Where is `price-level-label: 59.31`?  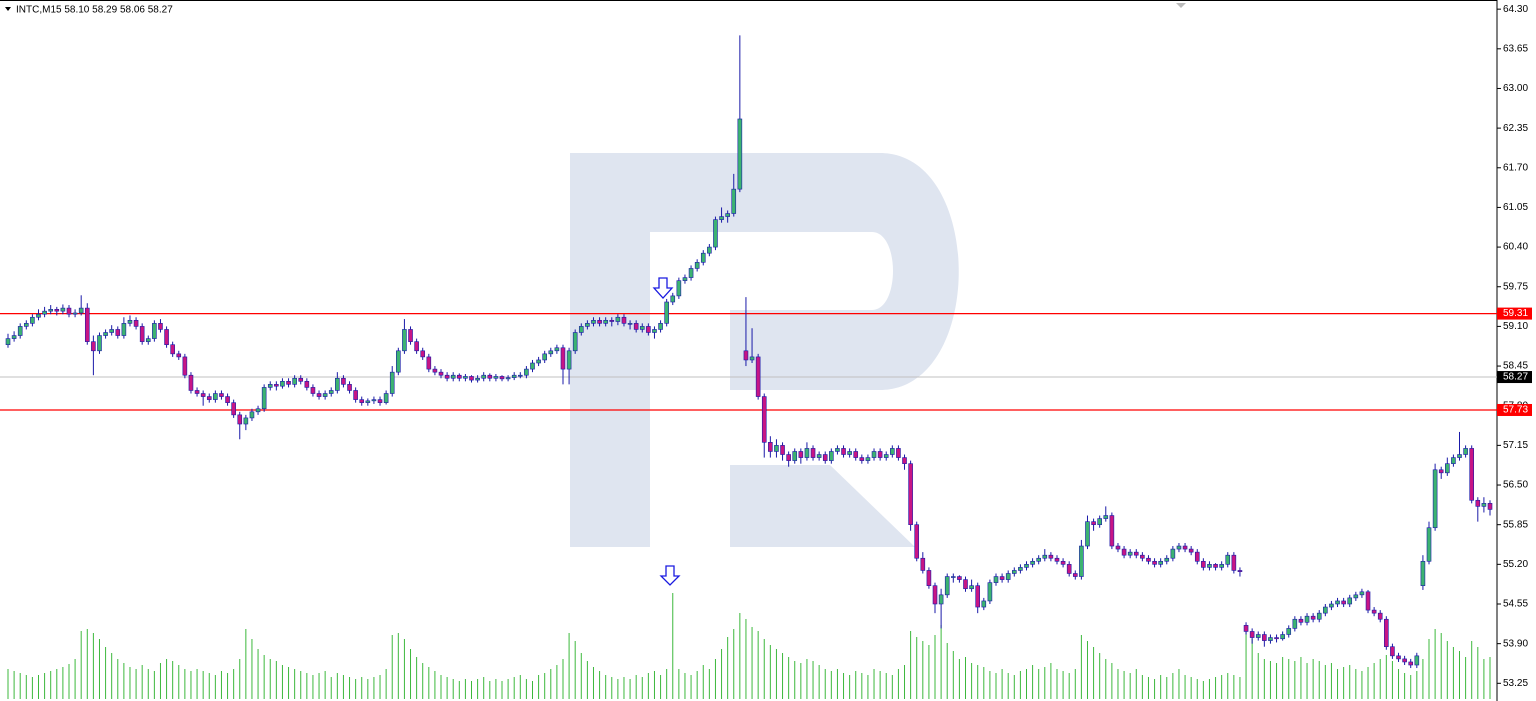
price-level-label: 59.31 is located at coordinates (1515, 313).